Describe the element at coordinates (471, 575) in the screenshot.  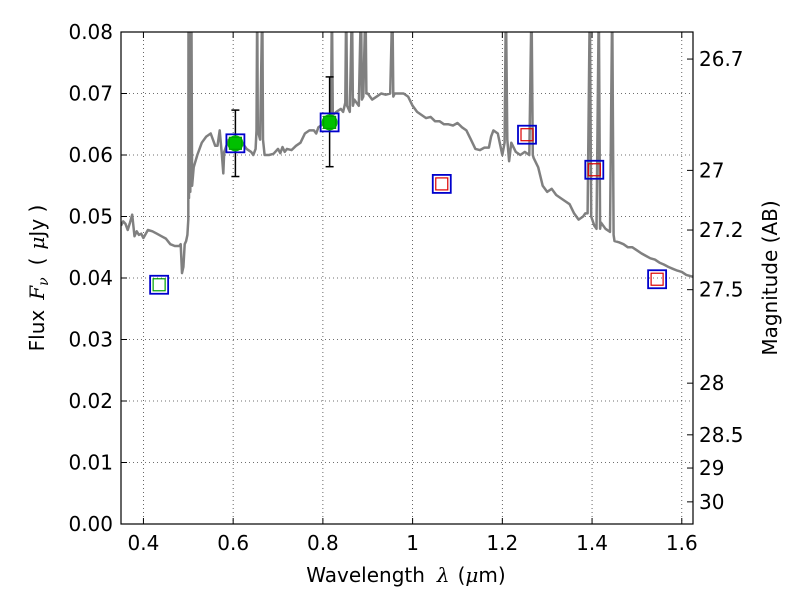
I see `x-axis-title-unit-mu: μ` at that location.